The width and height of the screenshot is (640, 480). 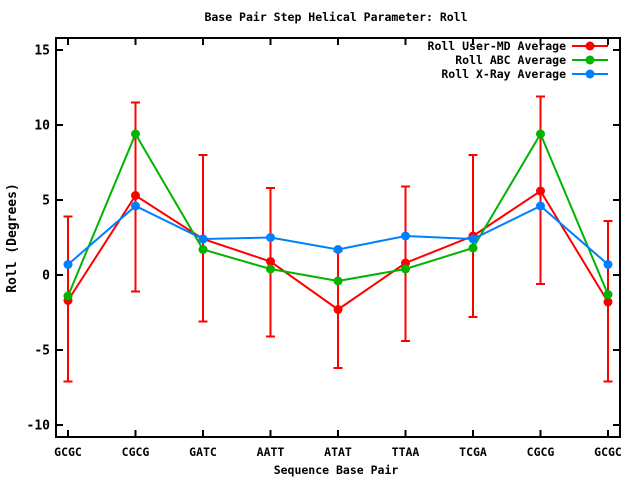 I want to click on chart-title: Base Pair Step Helical Parameter: Roll, so click(x=335, y=17).